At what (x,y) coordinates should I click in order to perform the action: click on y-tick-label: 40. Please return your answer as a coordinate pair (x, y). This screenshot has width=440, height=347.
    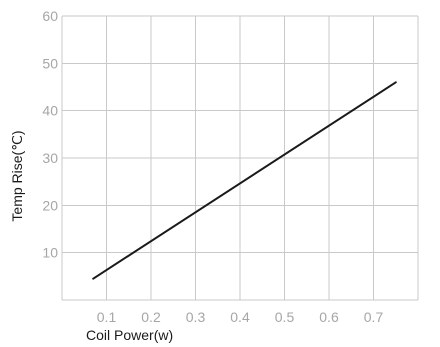
    Looking at the image, I should click on (50, 111).